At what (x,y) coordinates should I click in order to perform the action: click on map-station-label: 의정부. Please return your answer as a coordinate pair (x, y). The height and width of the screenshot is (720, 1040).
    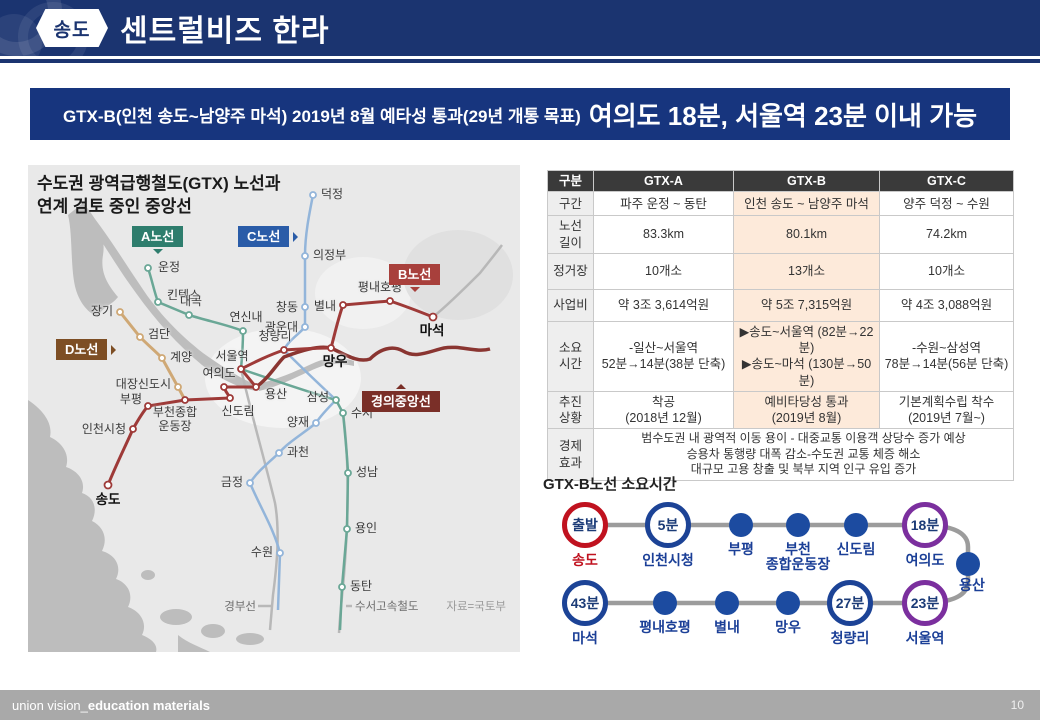
    Looking at the image, I should click on (330, 255).